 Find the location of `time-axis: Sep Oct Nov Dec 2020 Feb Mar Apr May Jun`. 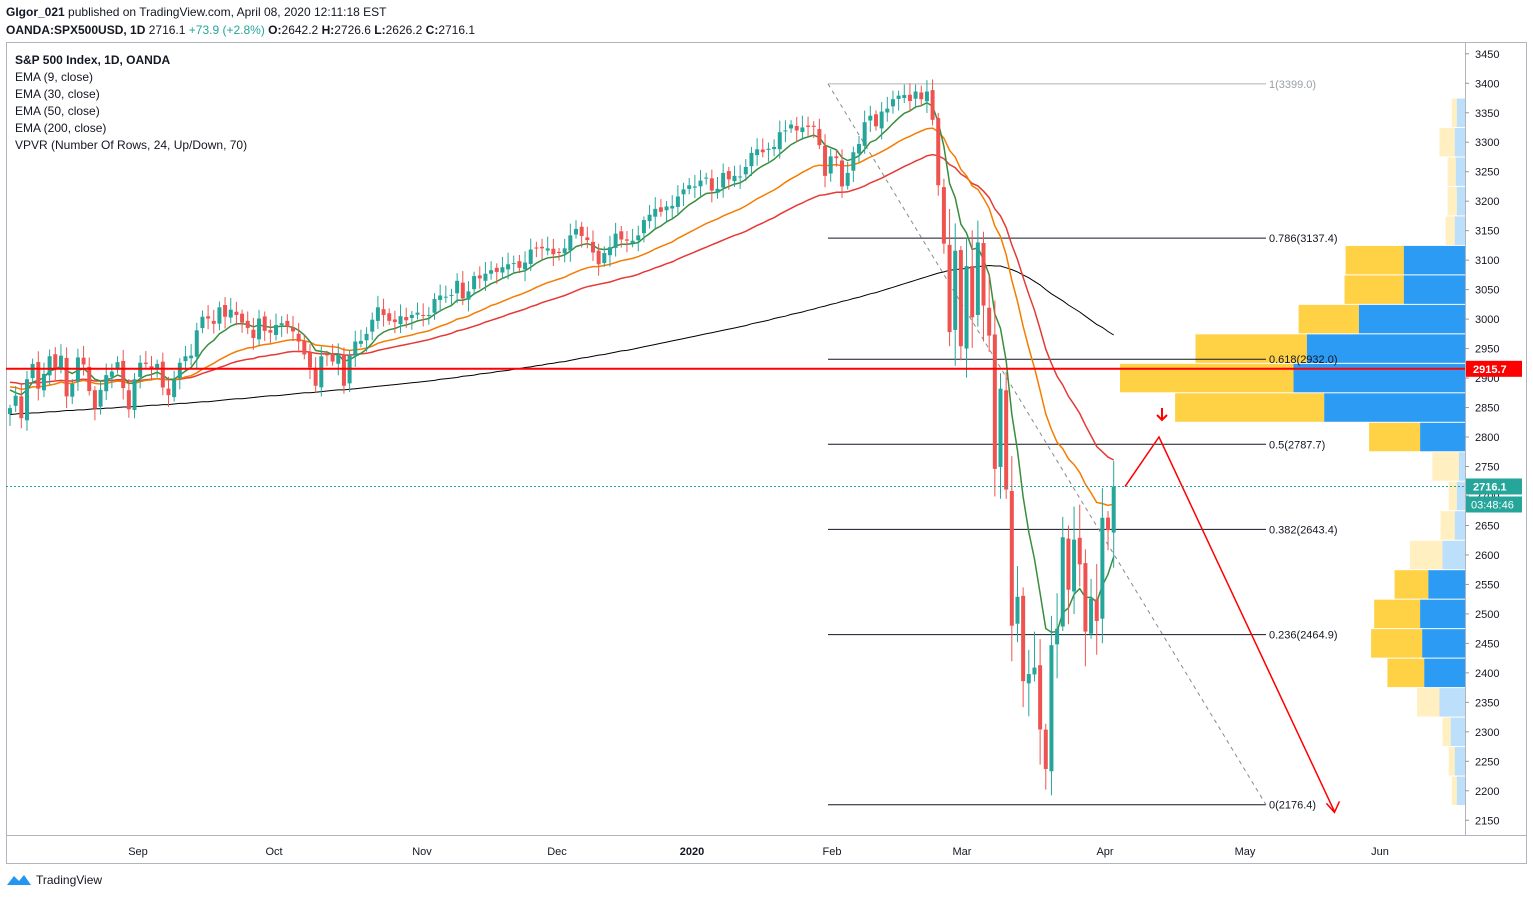

time-axis: Sep Oct Nov Dec 2020 Feb Mar Apr May Jun is located at coordinates (758, 852).